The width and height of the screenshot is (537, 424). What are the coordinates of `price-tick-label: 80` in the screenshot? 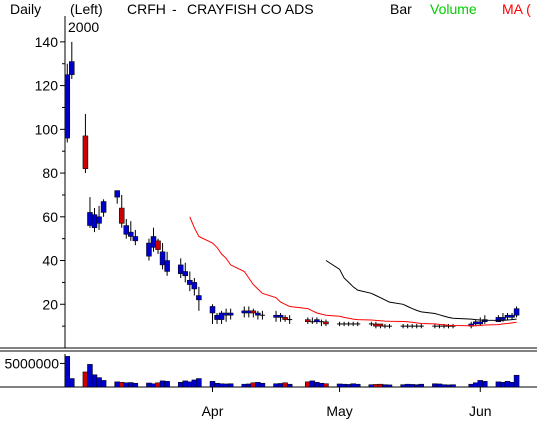 It's located at (50, 173).